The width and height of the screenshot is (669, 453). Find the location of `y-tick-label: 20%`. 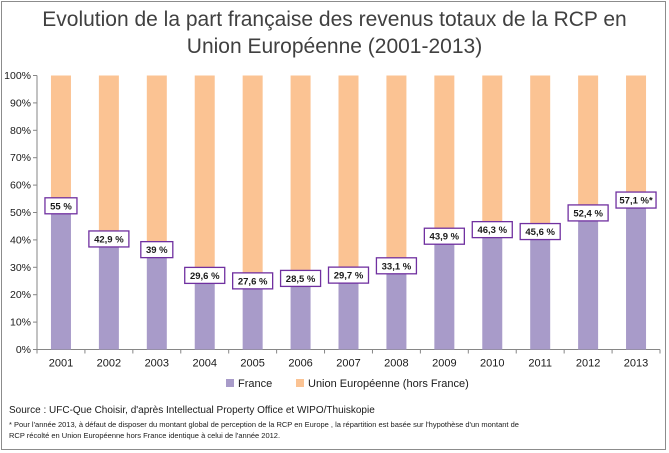

y-tick-label: 20% is located at coordinates (20, 295).